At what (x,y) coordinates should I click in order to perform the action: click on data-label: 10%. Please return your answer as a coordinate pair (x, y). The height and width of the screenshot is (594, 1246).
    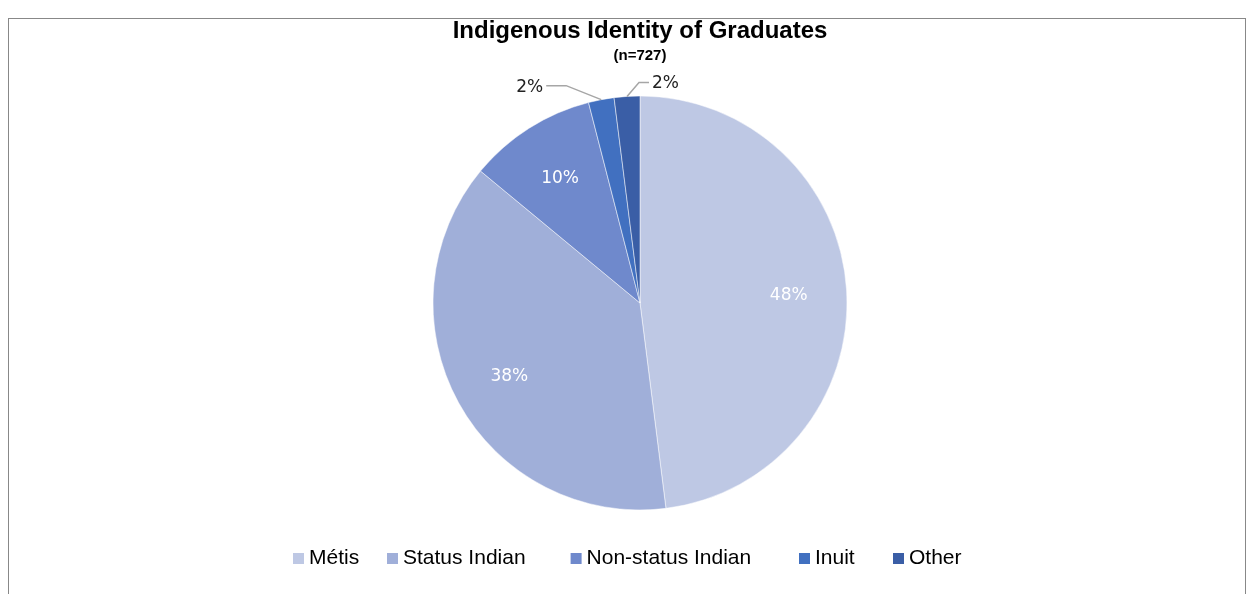
    Looking at the image, I should click on (560, 177).